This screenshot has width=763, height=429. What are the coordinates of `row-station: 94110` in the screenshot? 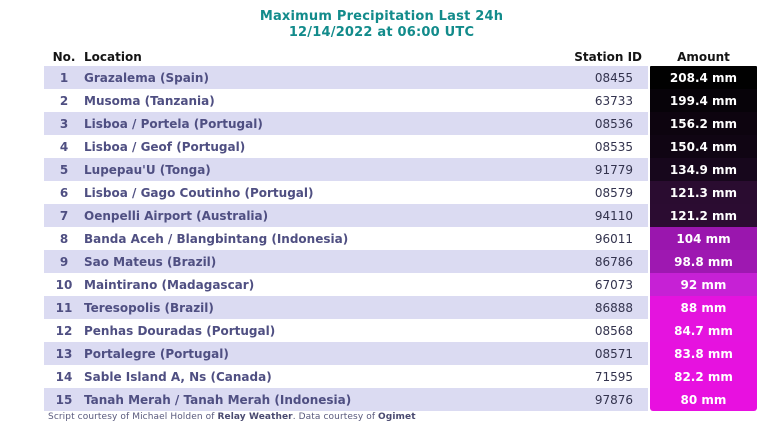 It's located at (613, 215).